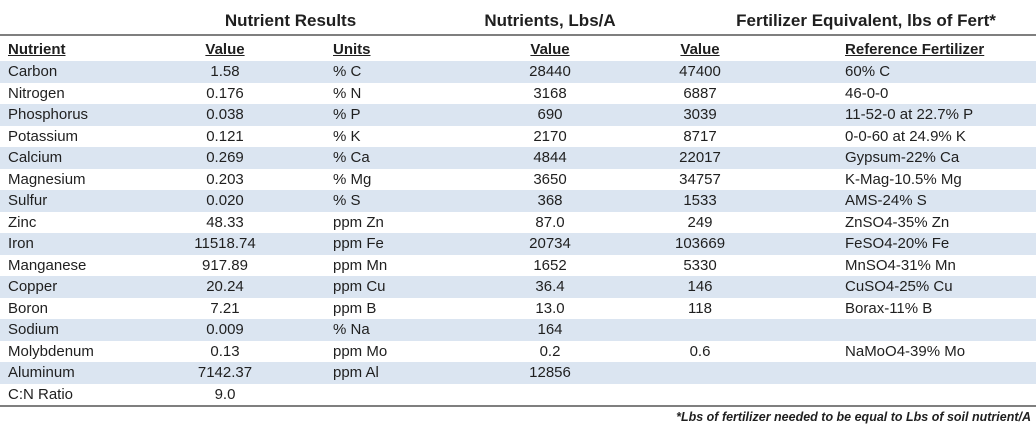 This screenshot has height=435, width=1036. What do you see at coordinates (518, 94) in the screenshot?
I see `table-row: Nitrogen 0.176 % N 3168 6887 46-0-0` at bounding box center [518, 94].